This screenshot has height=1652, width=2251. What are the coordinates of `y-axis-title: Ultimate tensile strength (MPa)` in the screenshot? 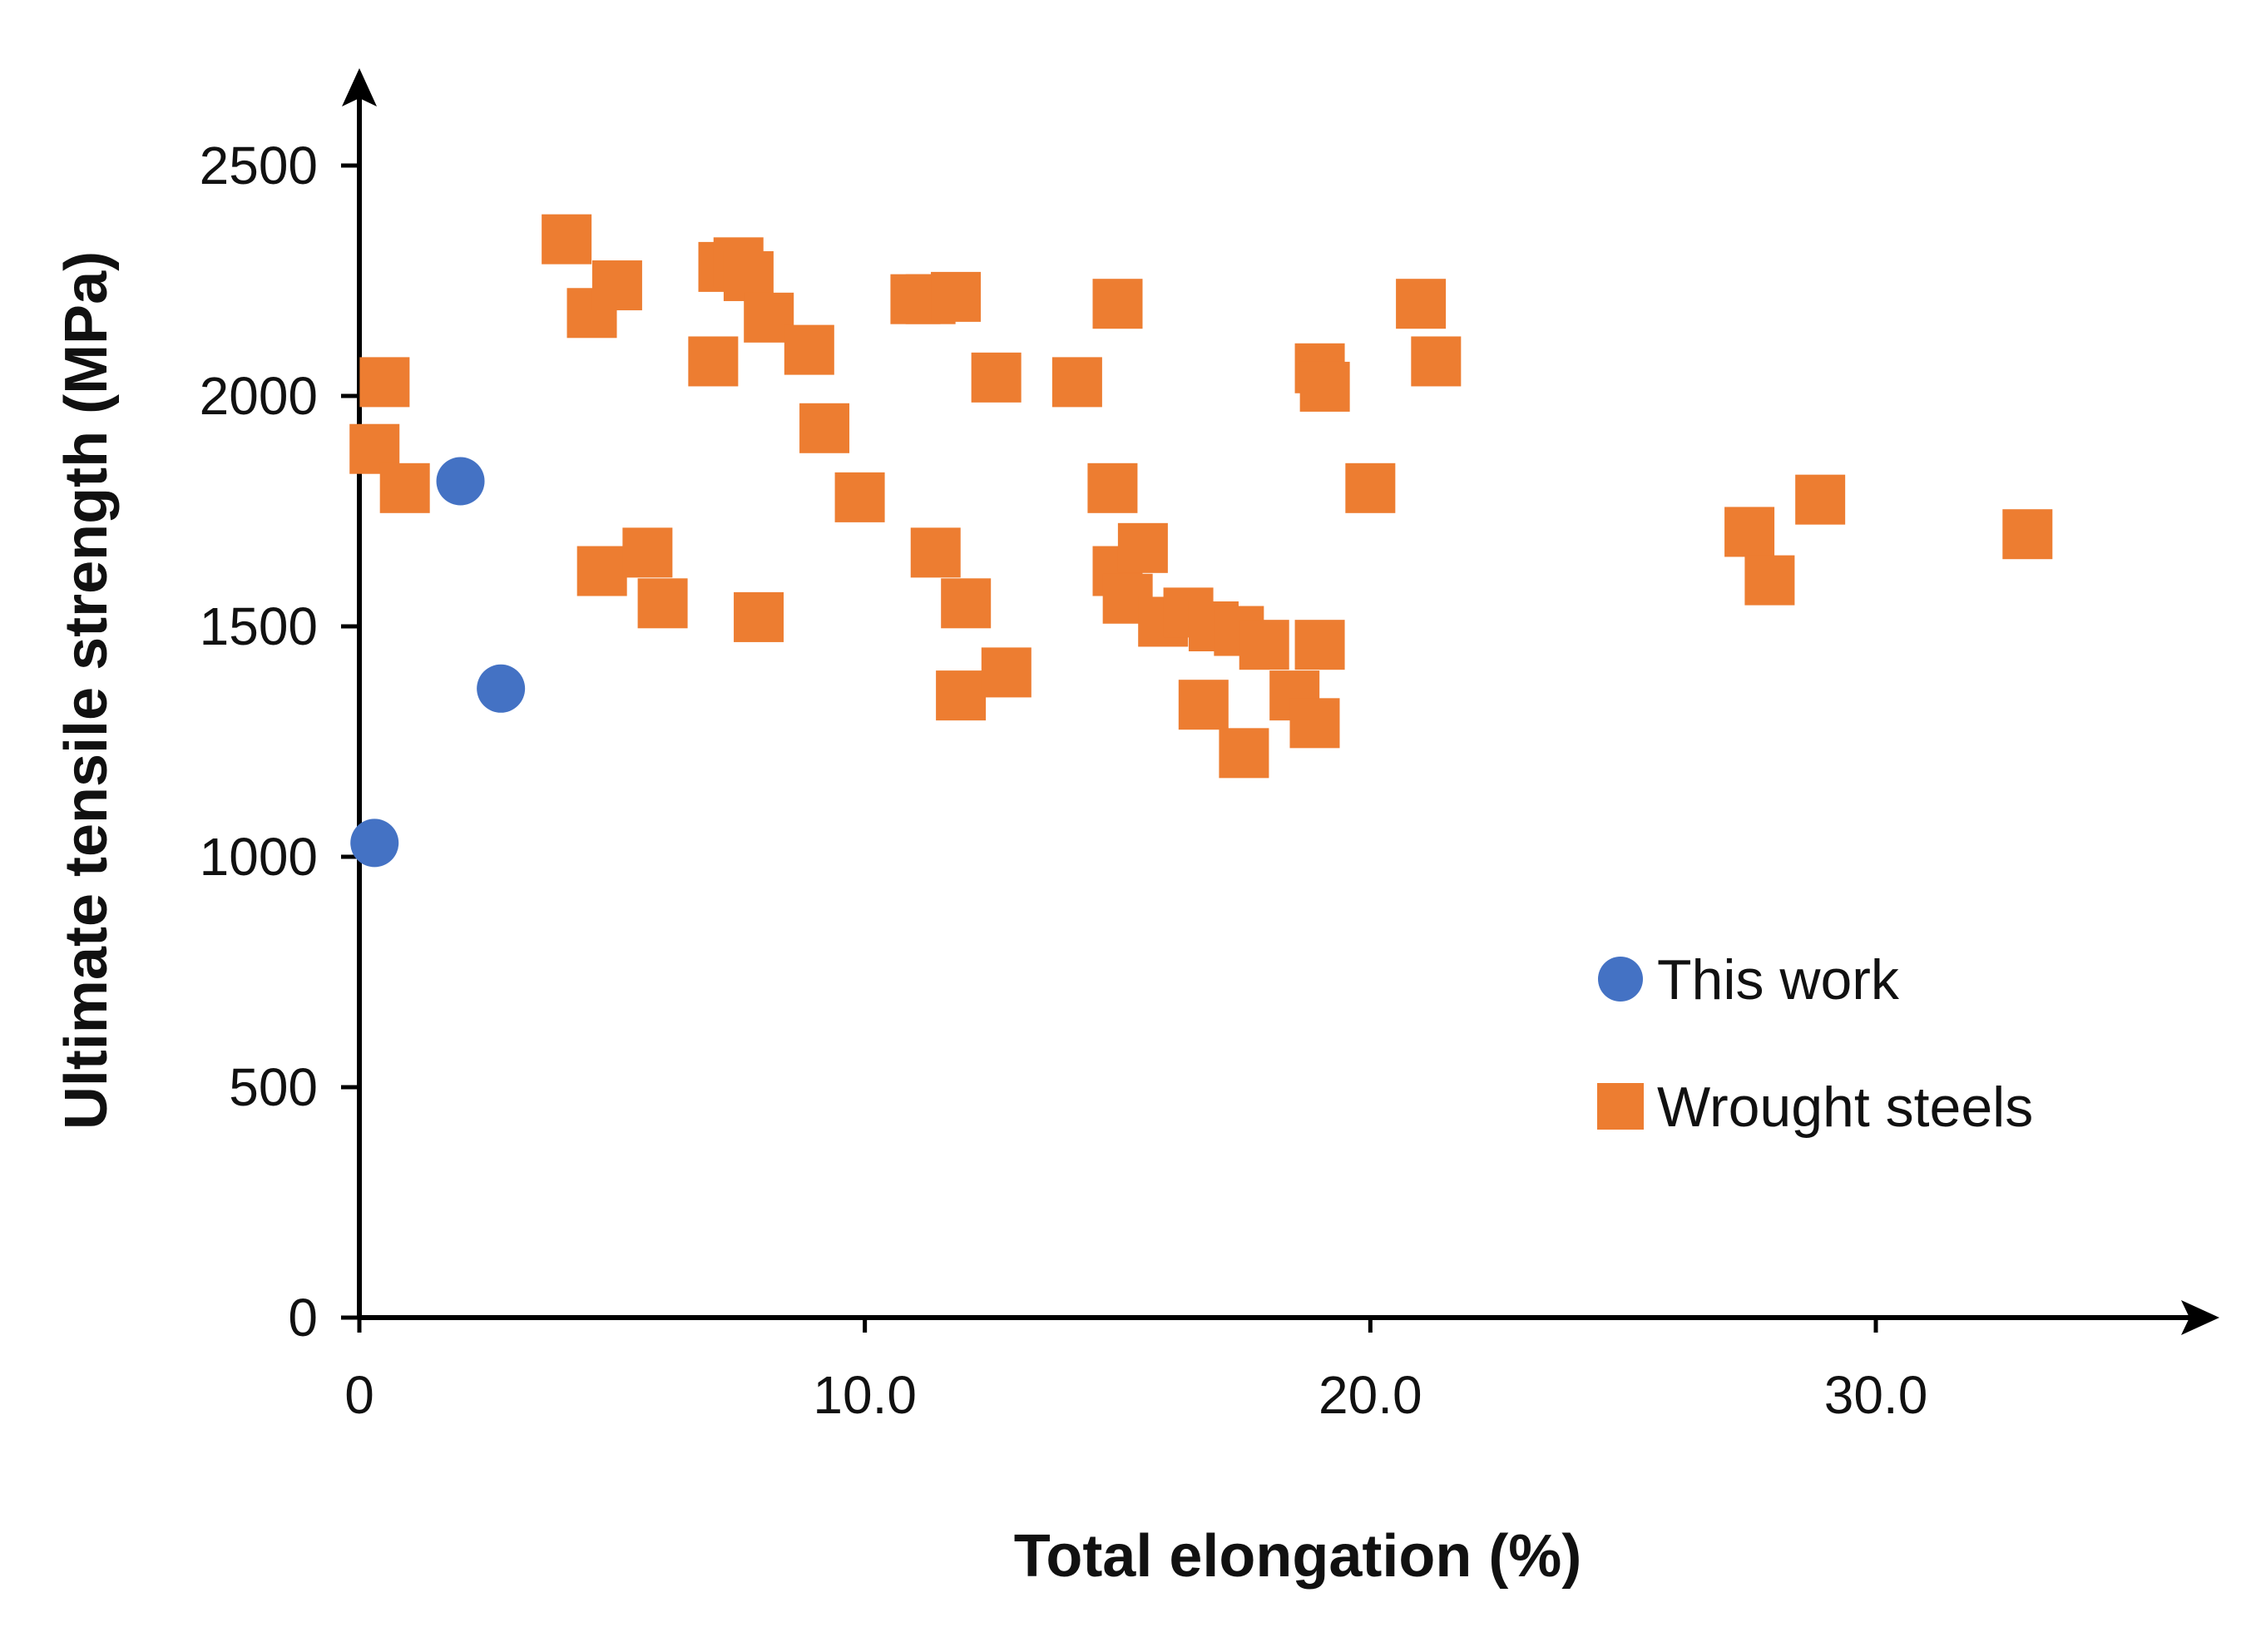 It's located at (87, 690).